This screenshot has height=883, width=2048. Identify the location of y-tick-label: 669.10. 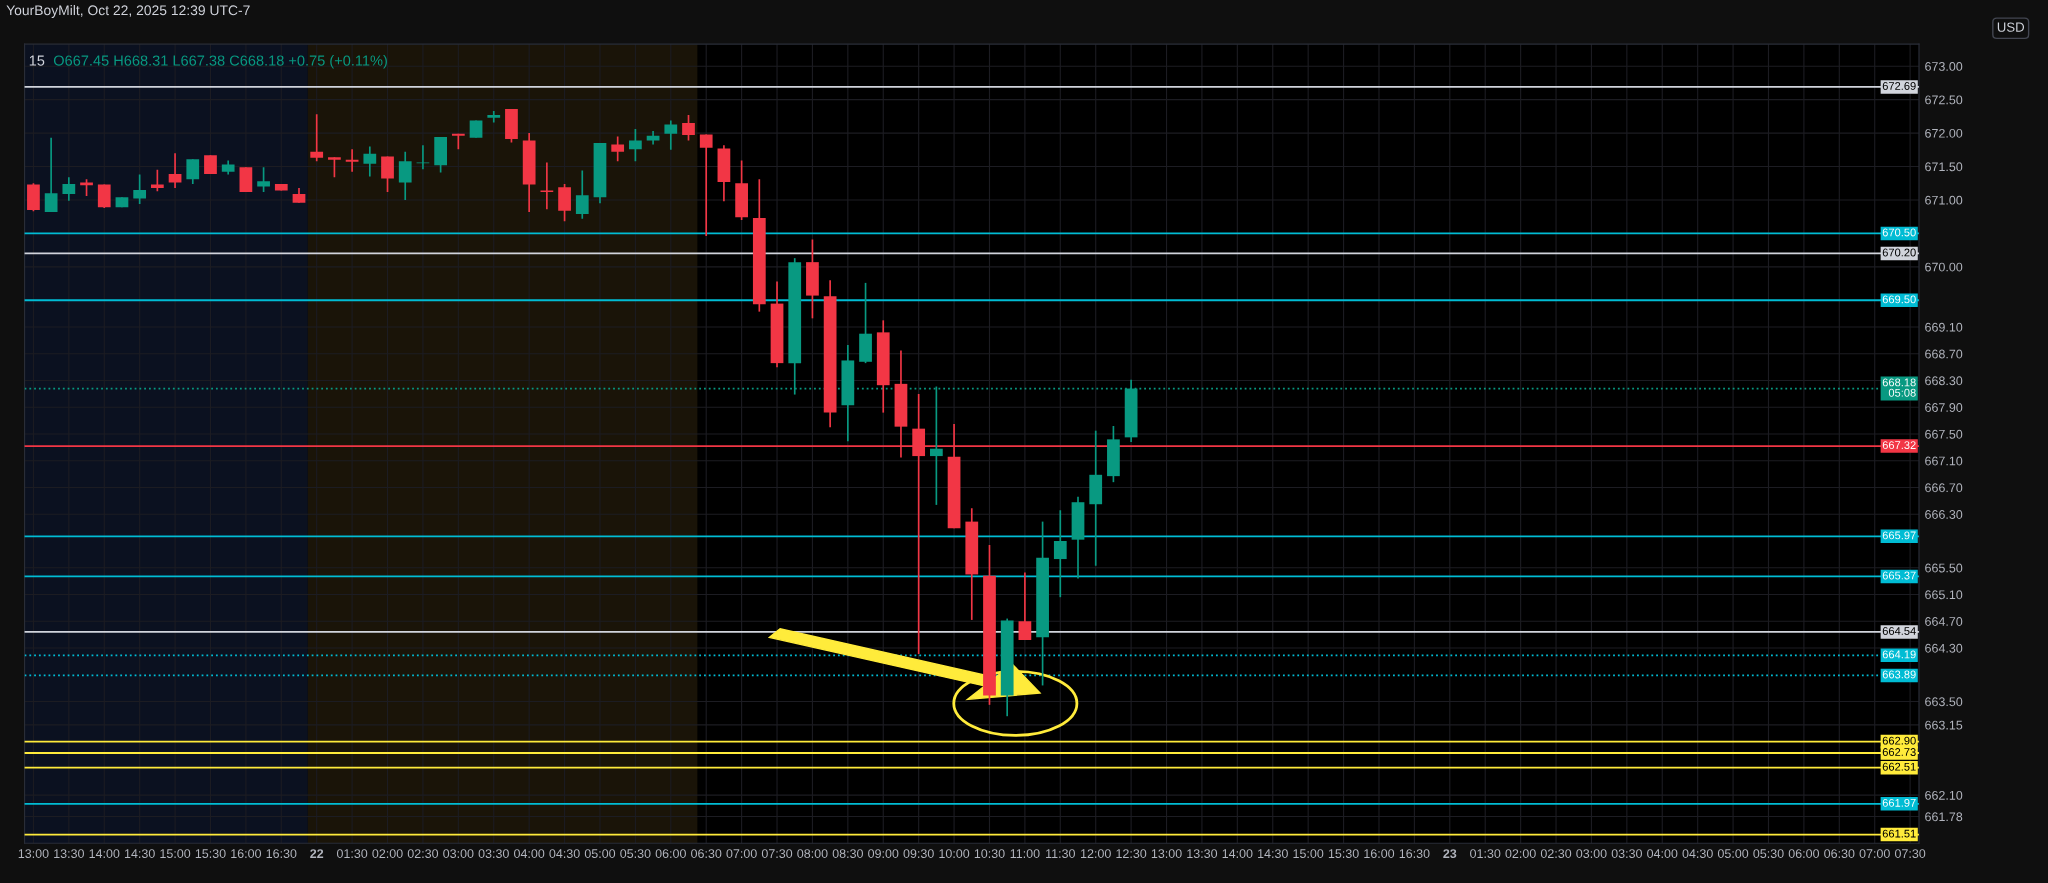
(1944, 327).